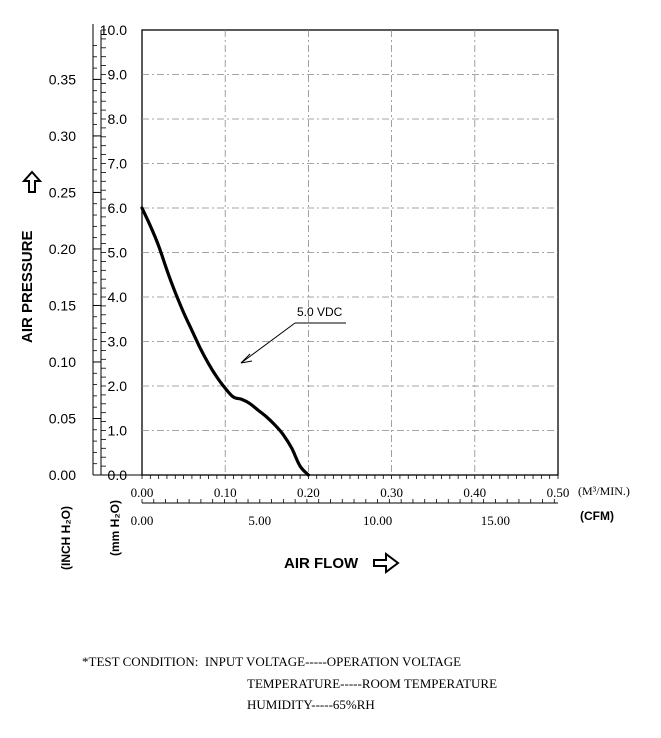 Image resolution: width=661 pixels, height=738 pixels. Describe the element at coordinates (62, 79) in the screenshot. I see `y-secondary-tick-label: 0.35` at that location.